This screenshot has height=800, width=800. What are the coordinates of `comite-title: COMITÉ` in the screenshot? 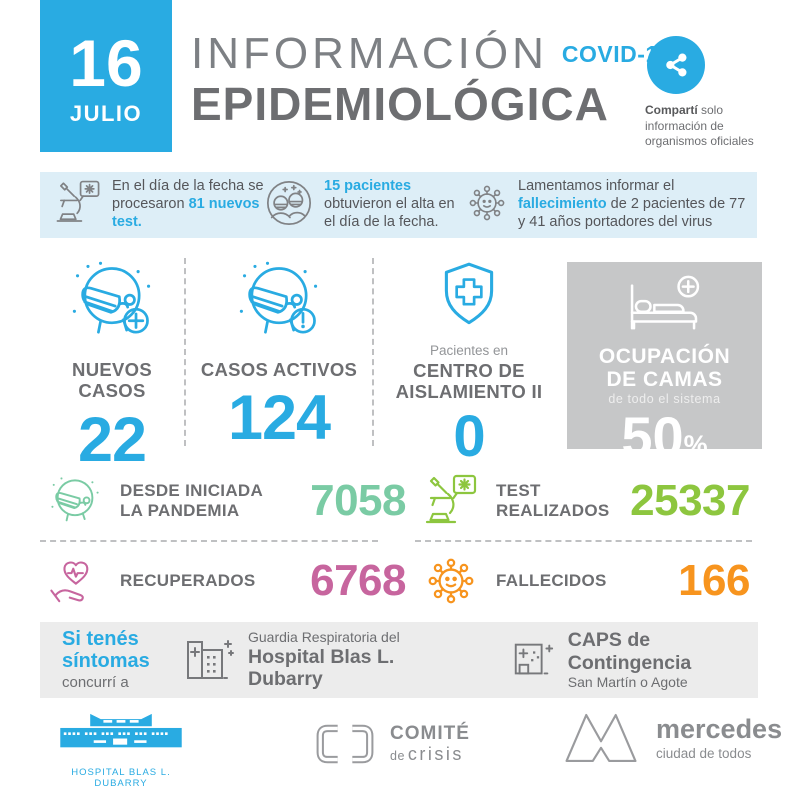 It's located at (430, 733).